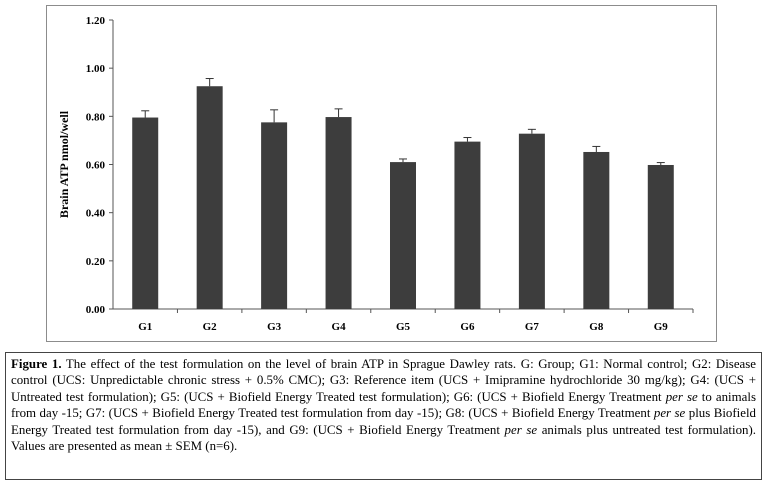 The width and height of the screenshot is (768, 485). What do you see at coordinates (661, 327) in the screenshot?
I see `x-tick-label: G9` at bounding box center [661, 327].